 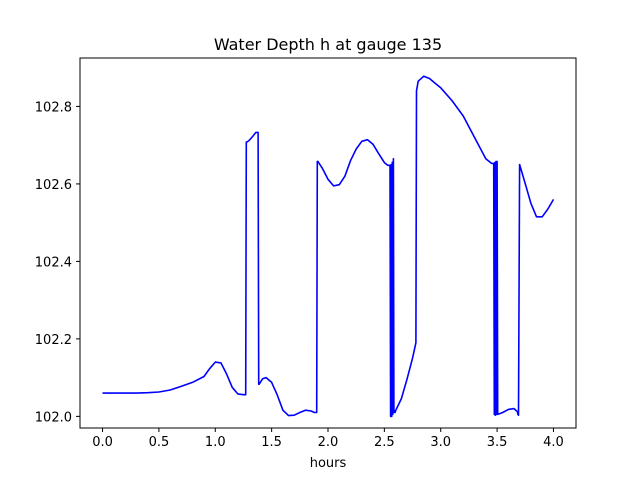 What do you see at coordinates (497, 442) in the screenshot?
I see `x-tick-label: 3.5` at bounding box center [497, 442].